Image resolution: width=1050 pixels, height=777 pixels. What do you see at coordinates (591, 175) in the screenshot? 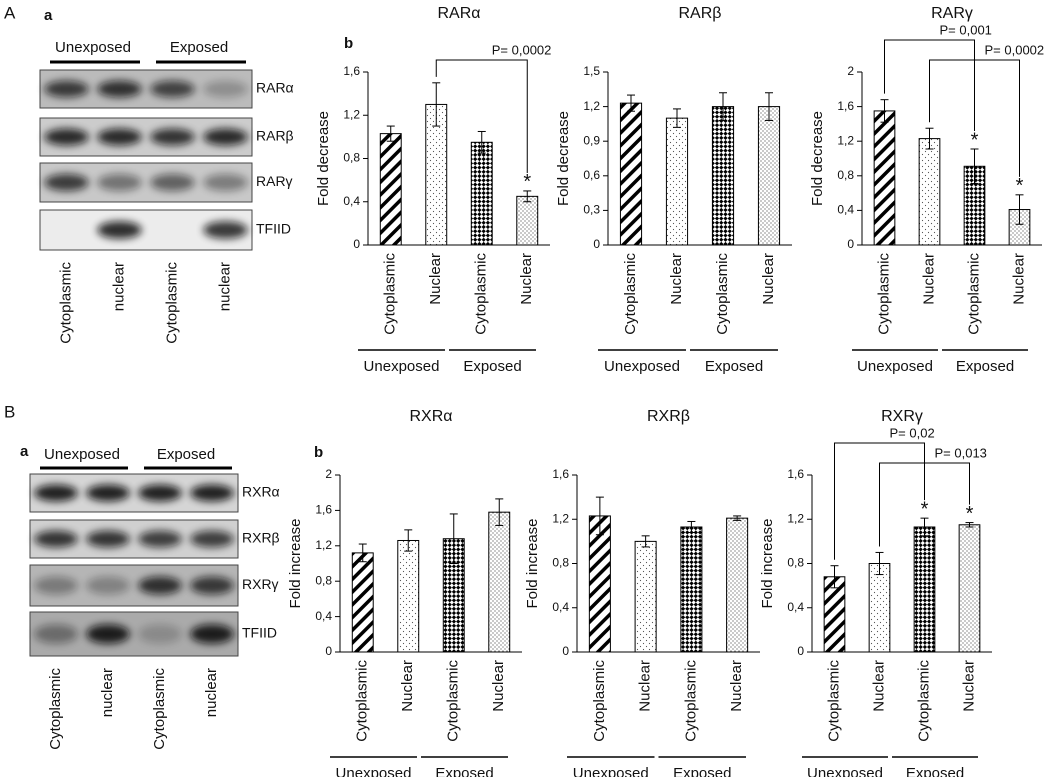
I see `y-tick-label: 0,6` at bounding box center [591, 175].